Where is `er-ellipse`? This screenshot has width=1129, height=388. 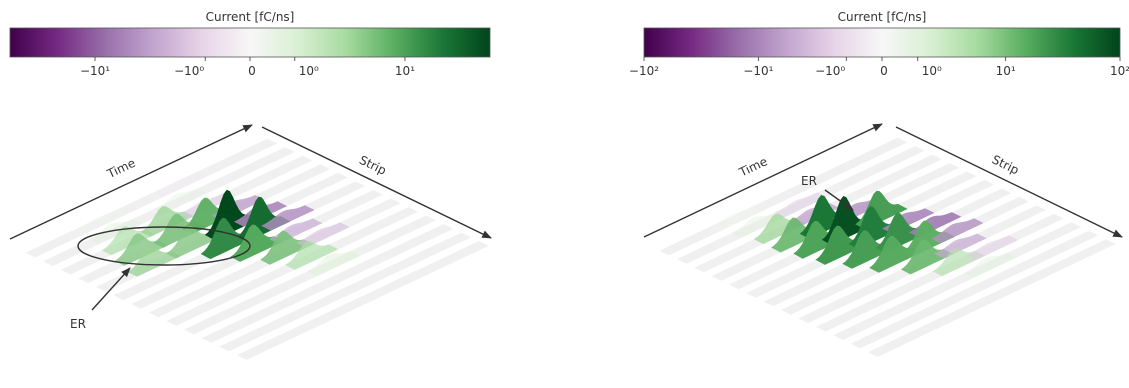 er-ellipse is located at coordinates (164, 246).